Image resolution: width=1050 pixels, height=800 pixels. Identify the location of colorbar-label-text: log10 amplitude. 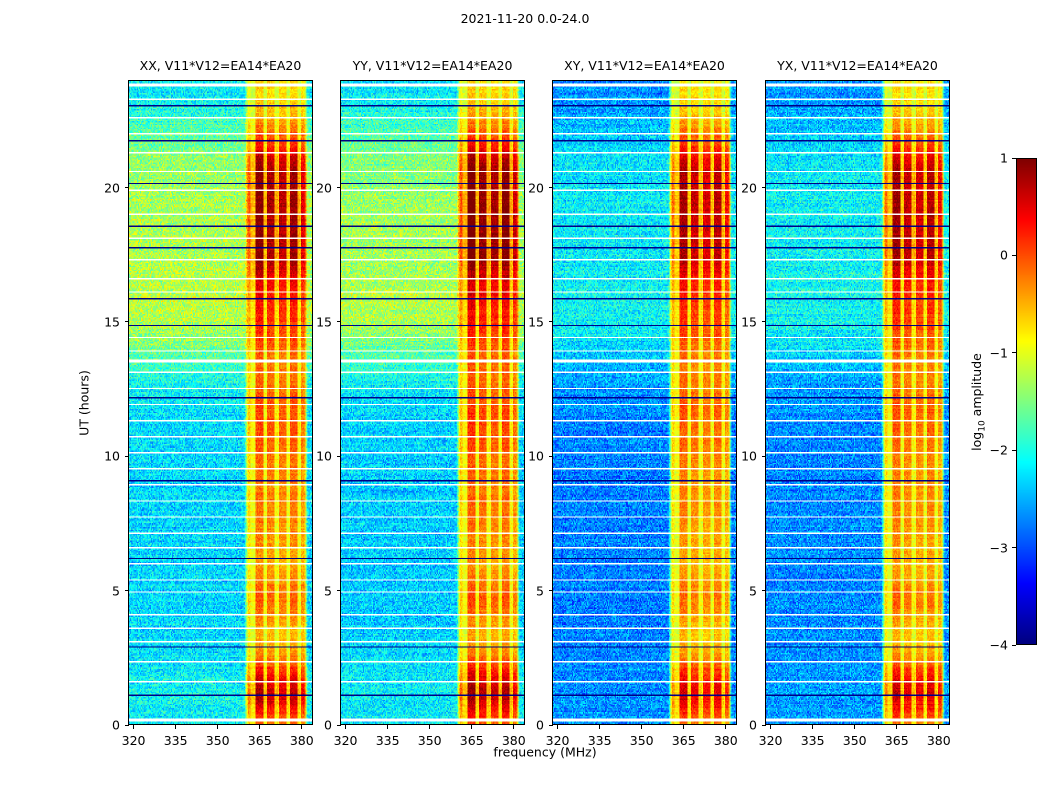
(978, 402).